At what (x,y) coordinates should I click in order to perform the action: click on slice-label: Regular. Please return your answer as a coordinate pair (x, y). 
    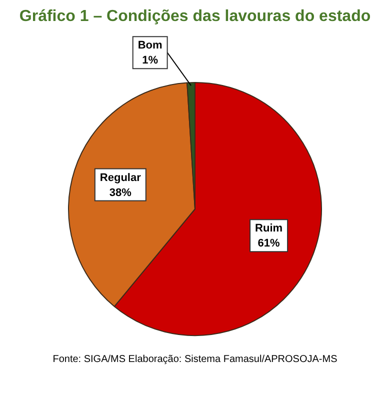
    Looking at the image, I should click on (121, 178).